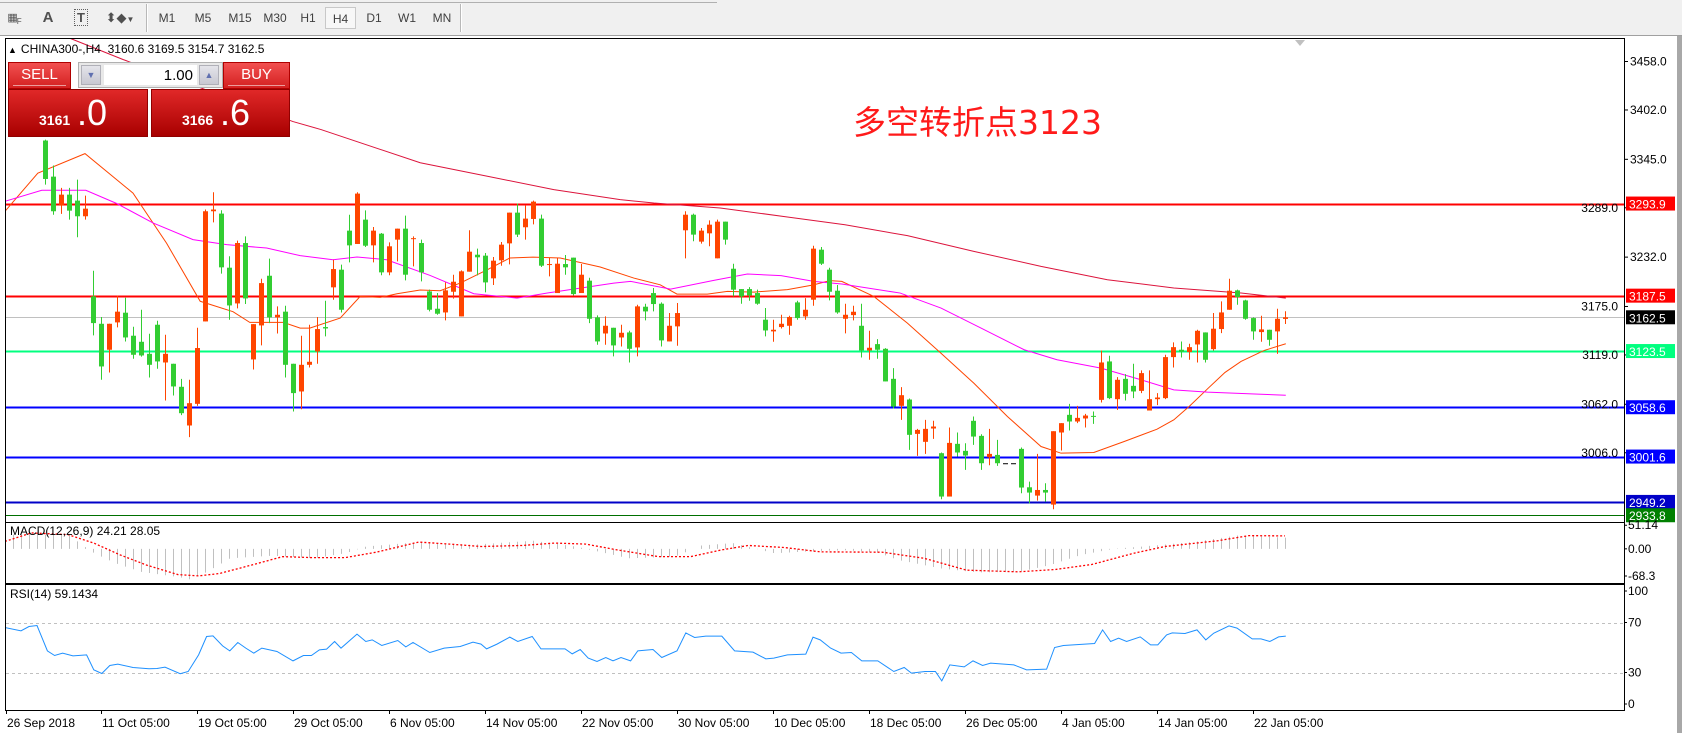 This screenshot has height=733, width=1682. Describe the element at coordinates (14, 19) in the screenshot. I see `grid-f-icon: ▦F` at that location.